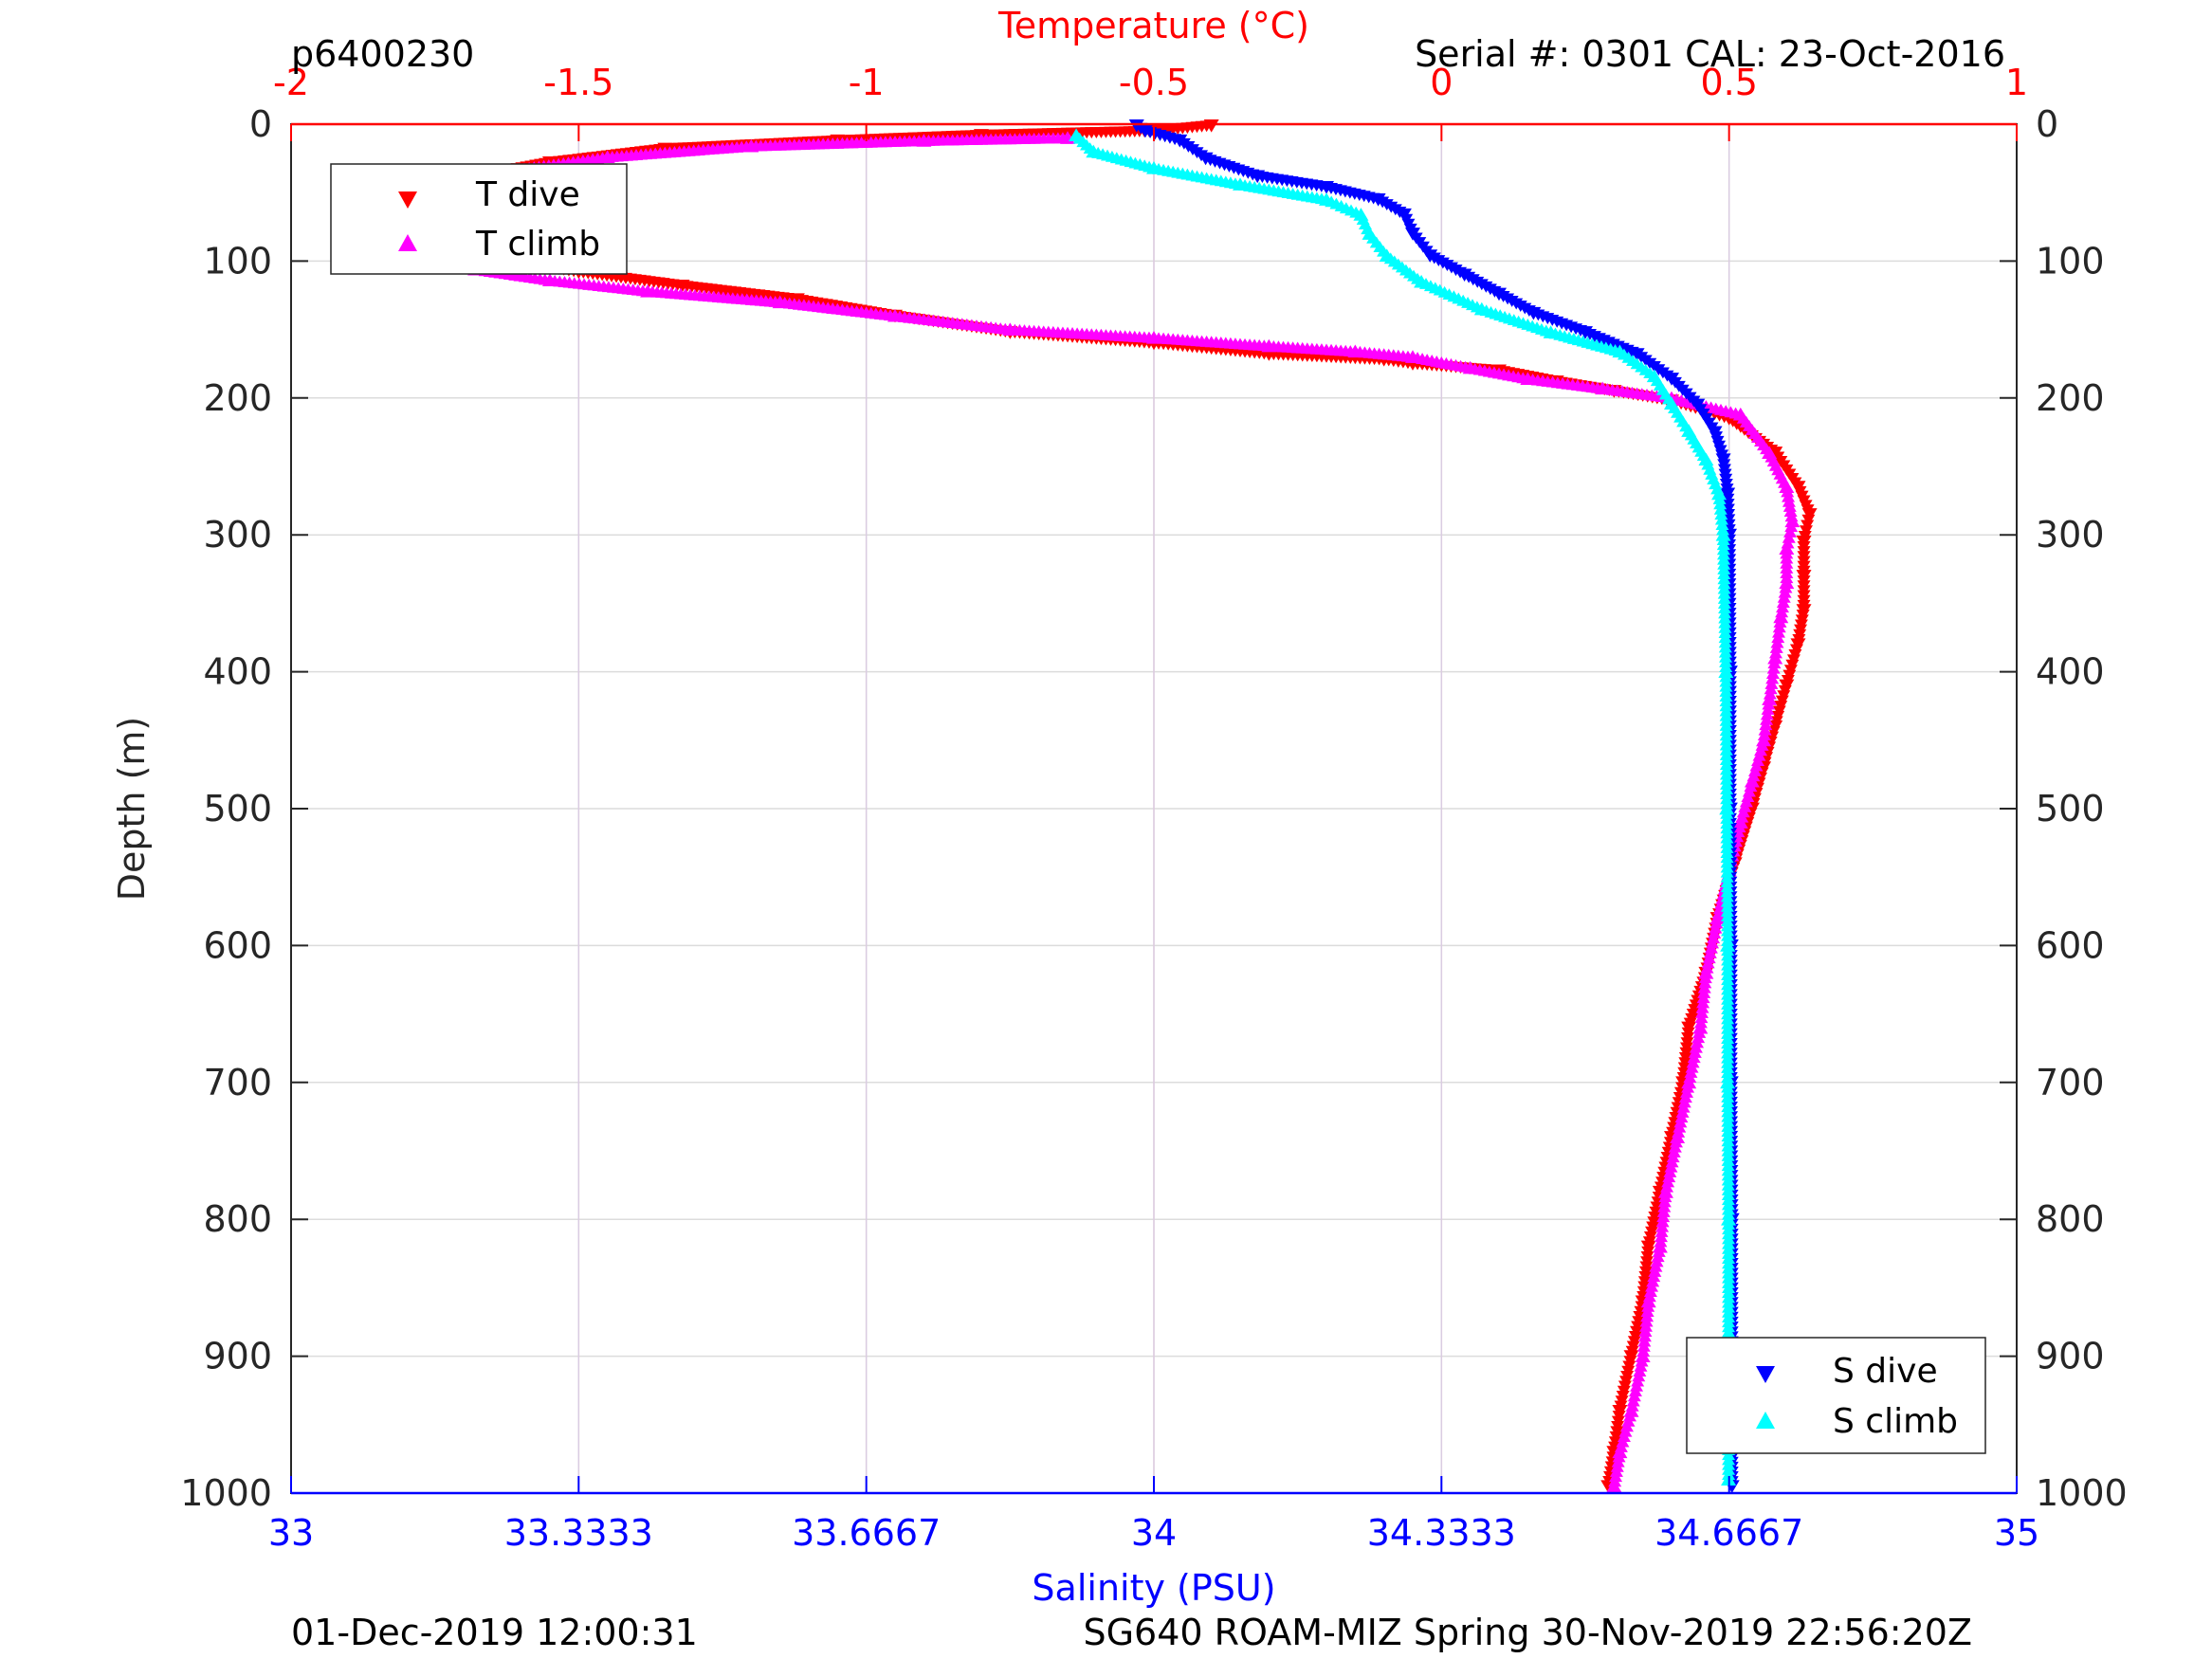 The width and height of the screenshot is (2212, 1659). I want to click on legend-salinity: S dive S climb, so click(1836, 1395).